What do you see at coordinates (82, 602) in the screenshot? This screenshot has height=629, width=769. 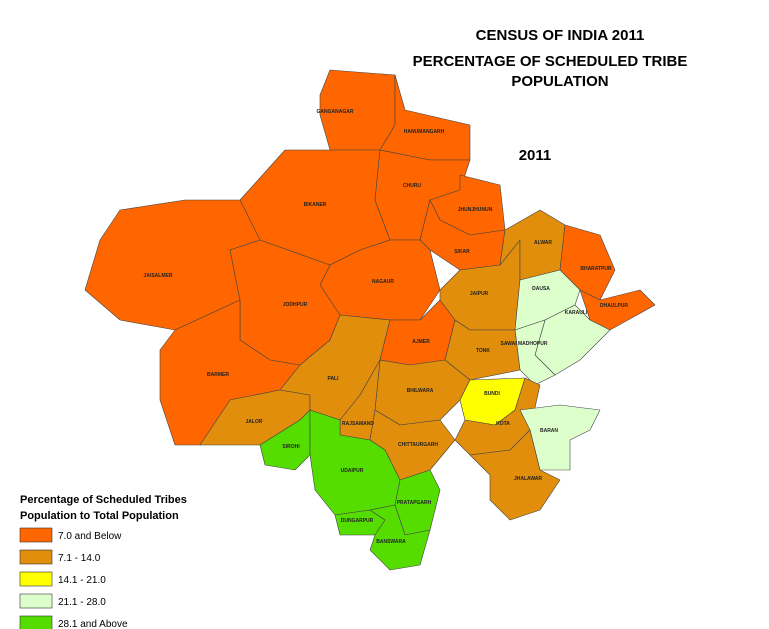 I see `legend-label: 21.1 - 28.0` at bounding box center [82, 602].